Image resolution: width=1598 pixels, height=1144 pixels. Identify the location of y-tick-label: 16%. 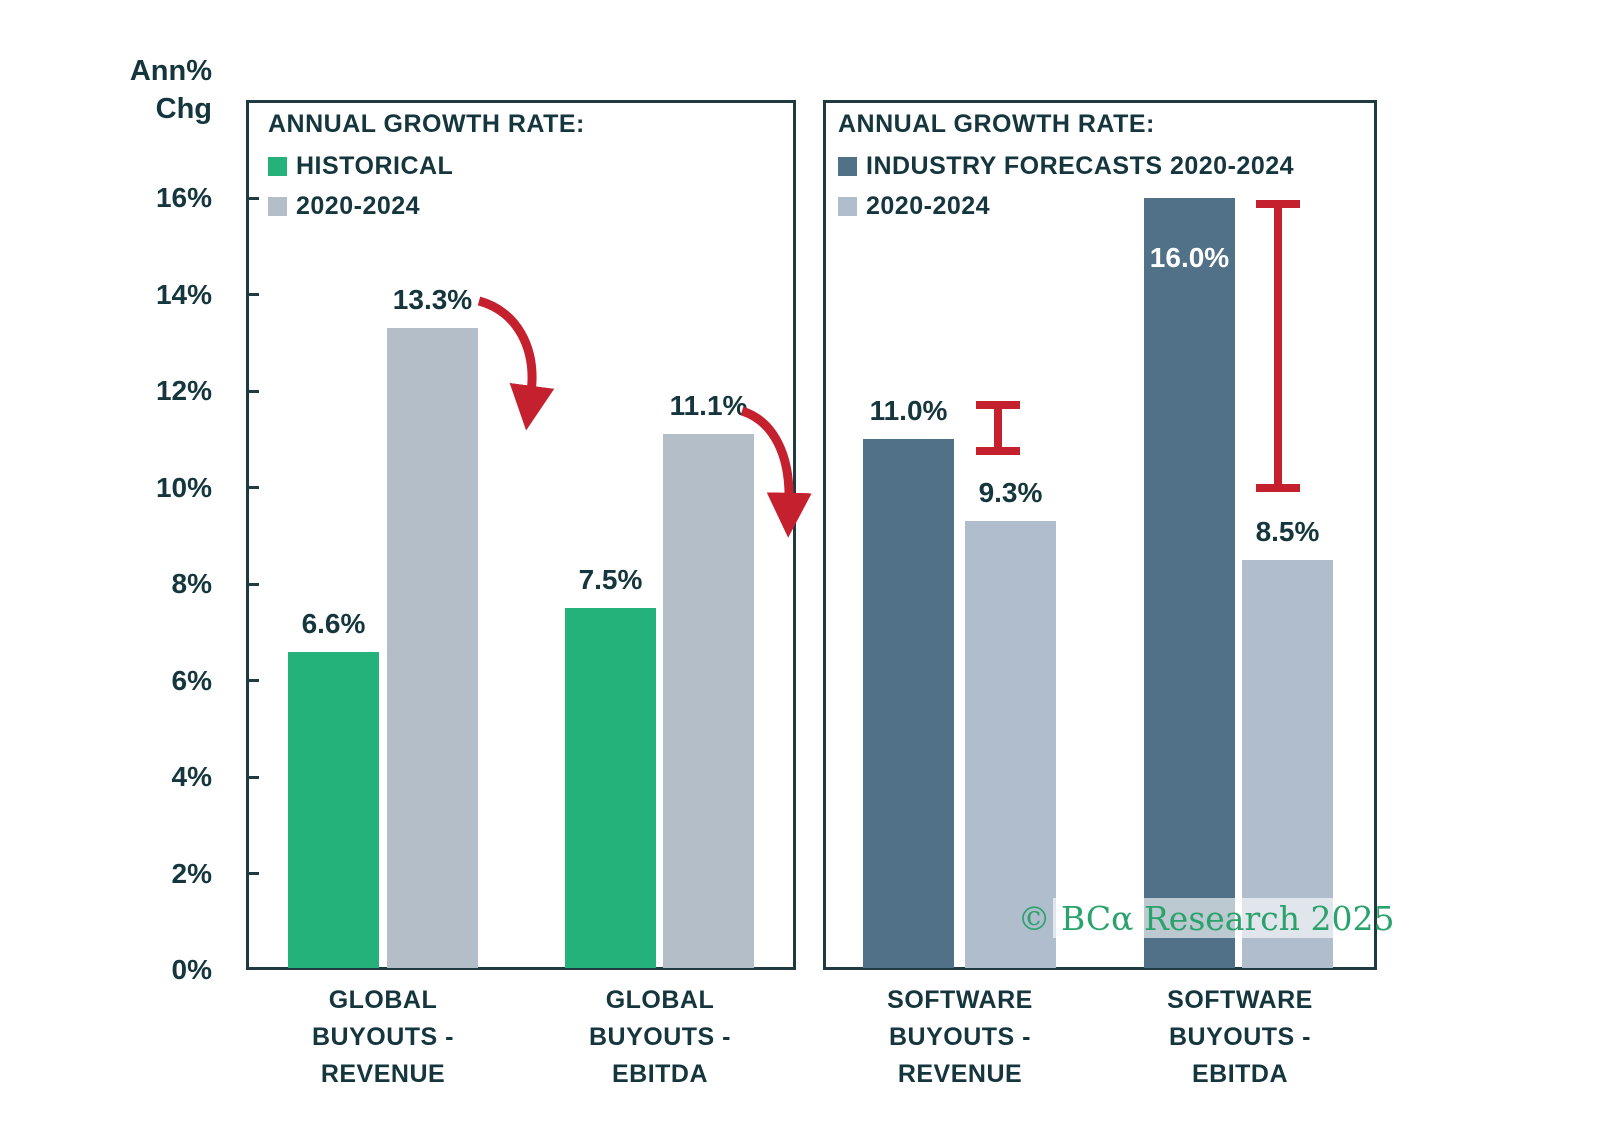
(183, 197).